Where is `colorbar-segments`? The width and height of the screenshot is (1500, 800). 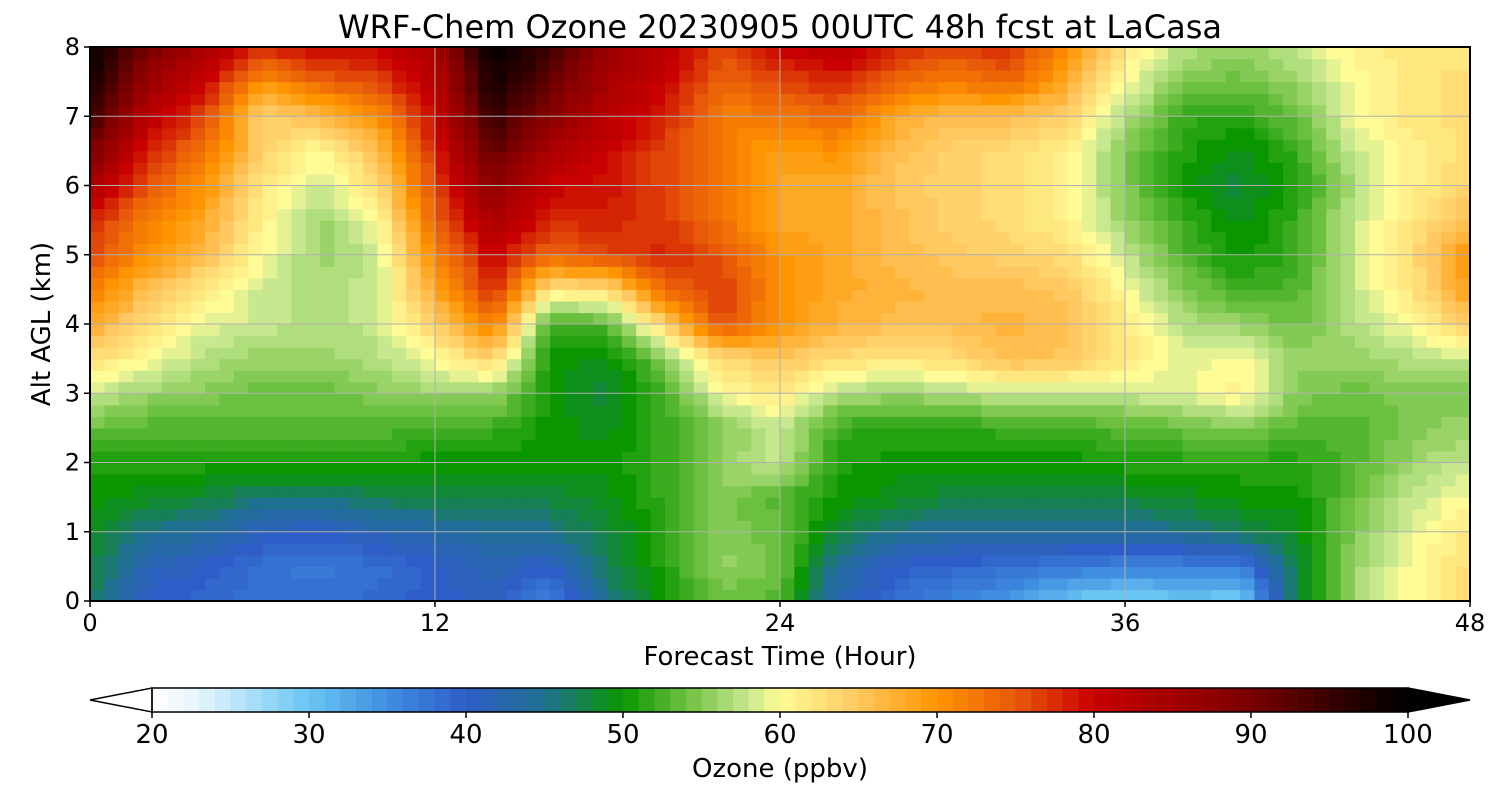 colorbar-segments is located at coordinates (780, 700).